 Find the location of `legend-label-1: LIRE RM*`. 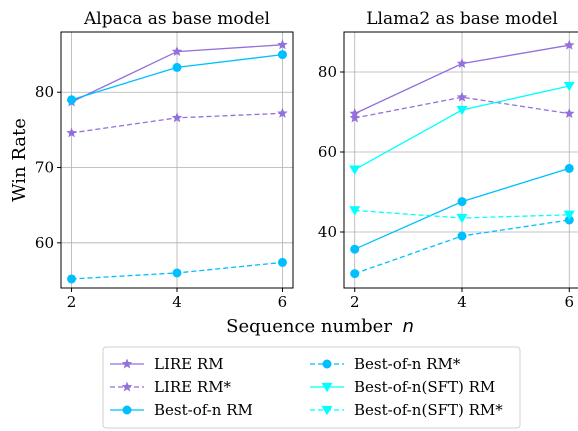

legend-label-1: LIRE RM* is located at coordinates (193, 387).